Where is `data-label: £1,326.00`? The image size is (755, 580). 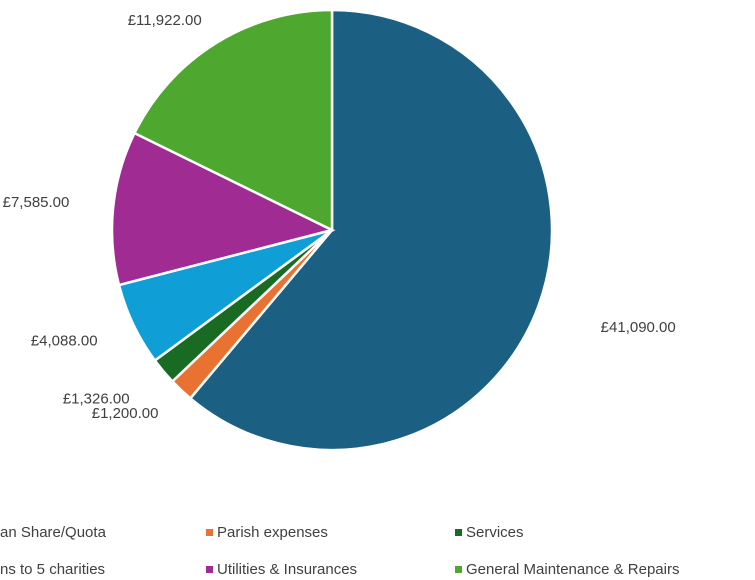
data-label: £1,326.00 is located at coordinates (96, 398).